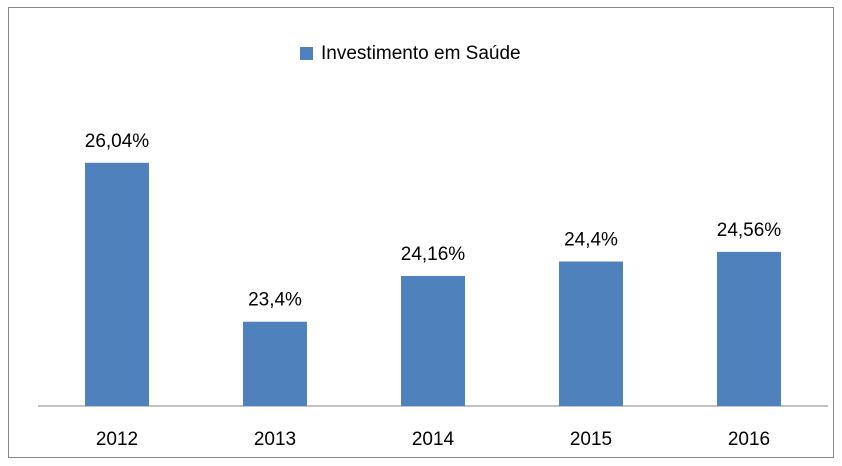  What do you see at coordinates (275, 300) in the screenshot?
I see `value-label: 23,4%` at bounding box center [275, 300].